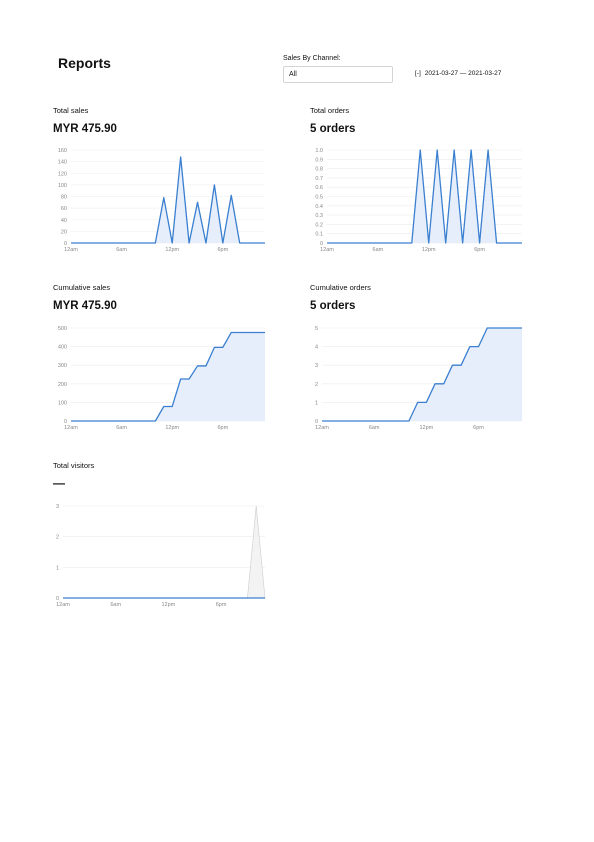  What do you see at coordinates (62, 163) in the screenshot?
I see `y-tick-label: 140` at bounding box center [62, 163].